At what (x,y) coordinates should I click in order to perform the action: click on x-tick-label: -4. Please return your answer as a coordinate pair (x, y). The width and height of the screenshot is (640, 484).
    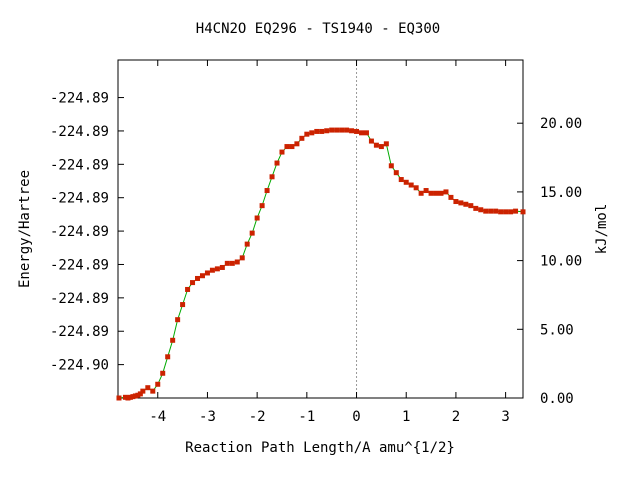
    Looking at the image, I should click on (157, 417).